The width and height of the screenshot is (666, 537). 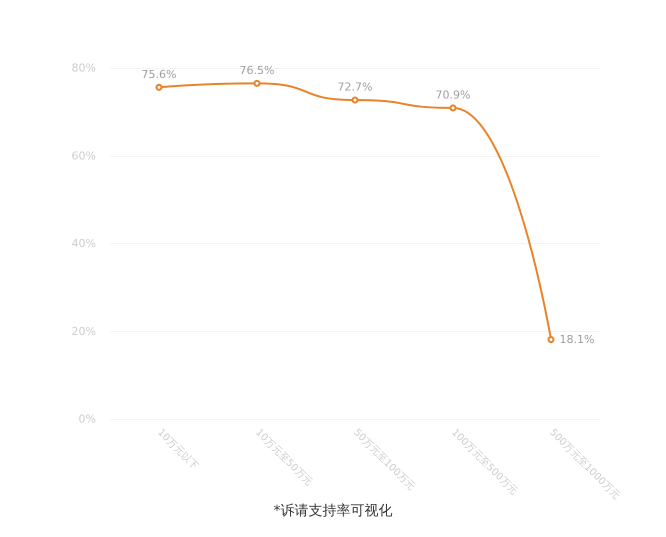 I want to click on data-label: 75.6%, so click(x=159, y=74).